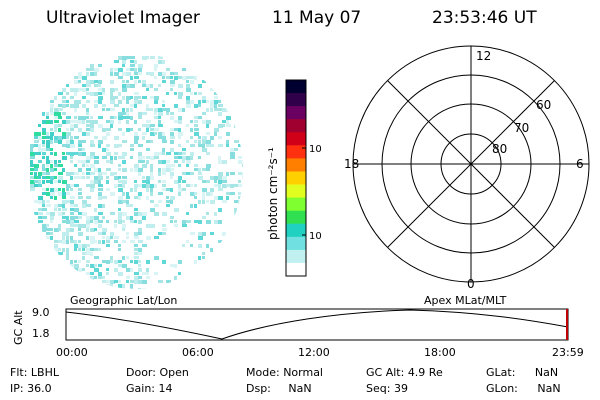  I want to click on geo-longitude-label: GLon:, so click(502, 388).